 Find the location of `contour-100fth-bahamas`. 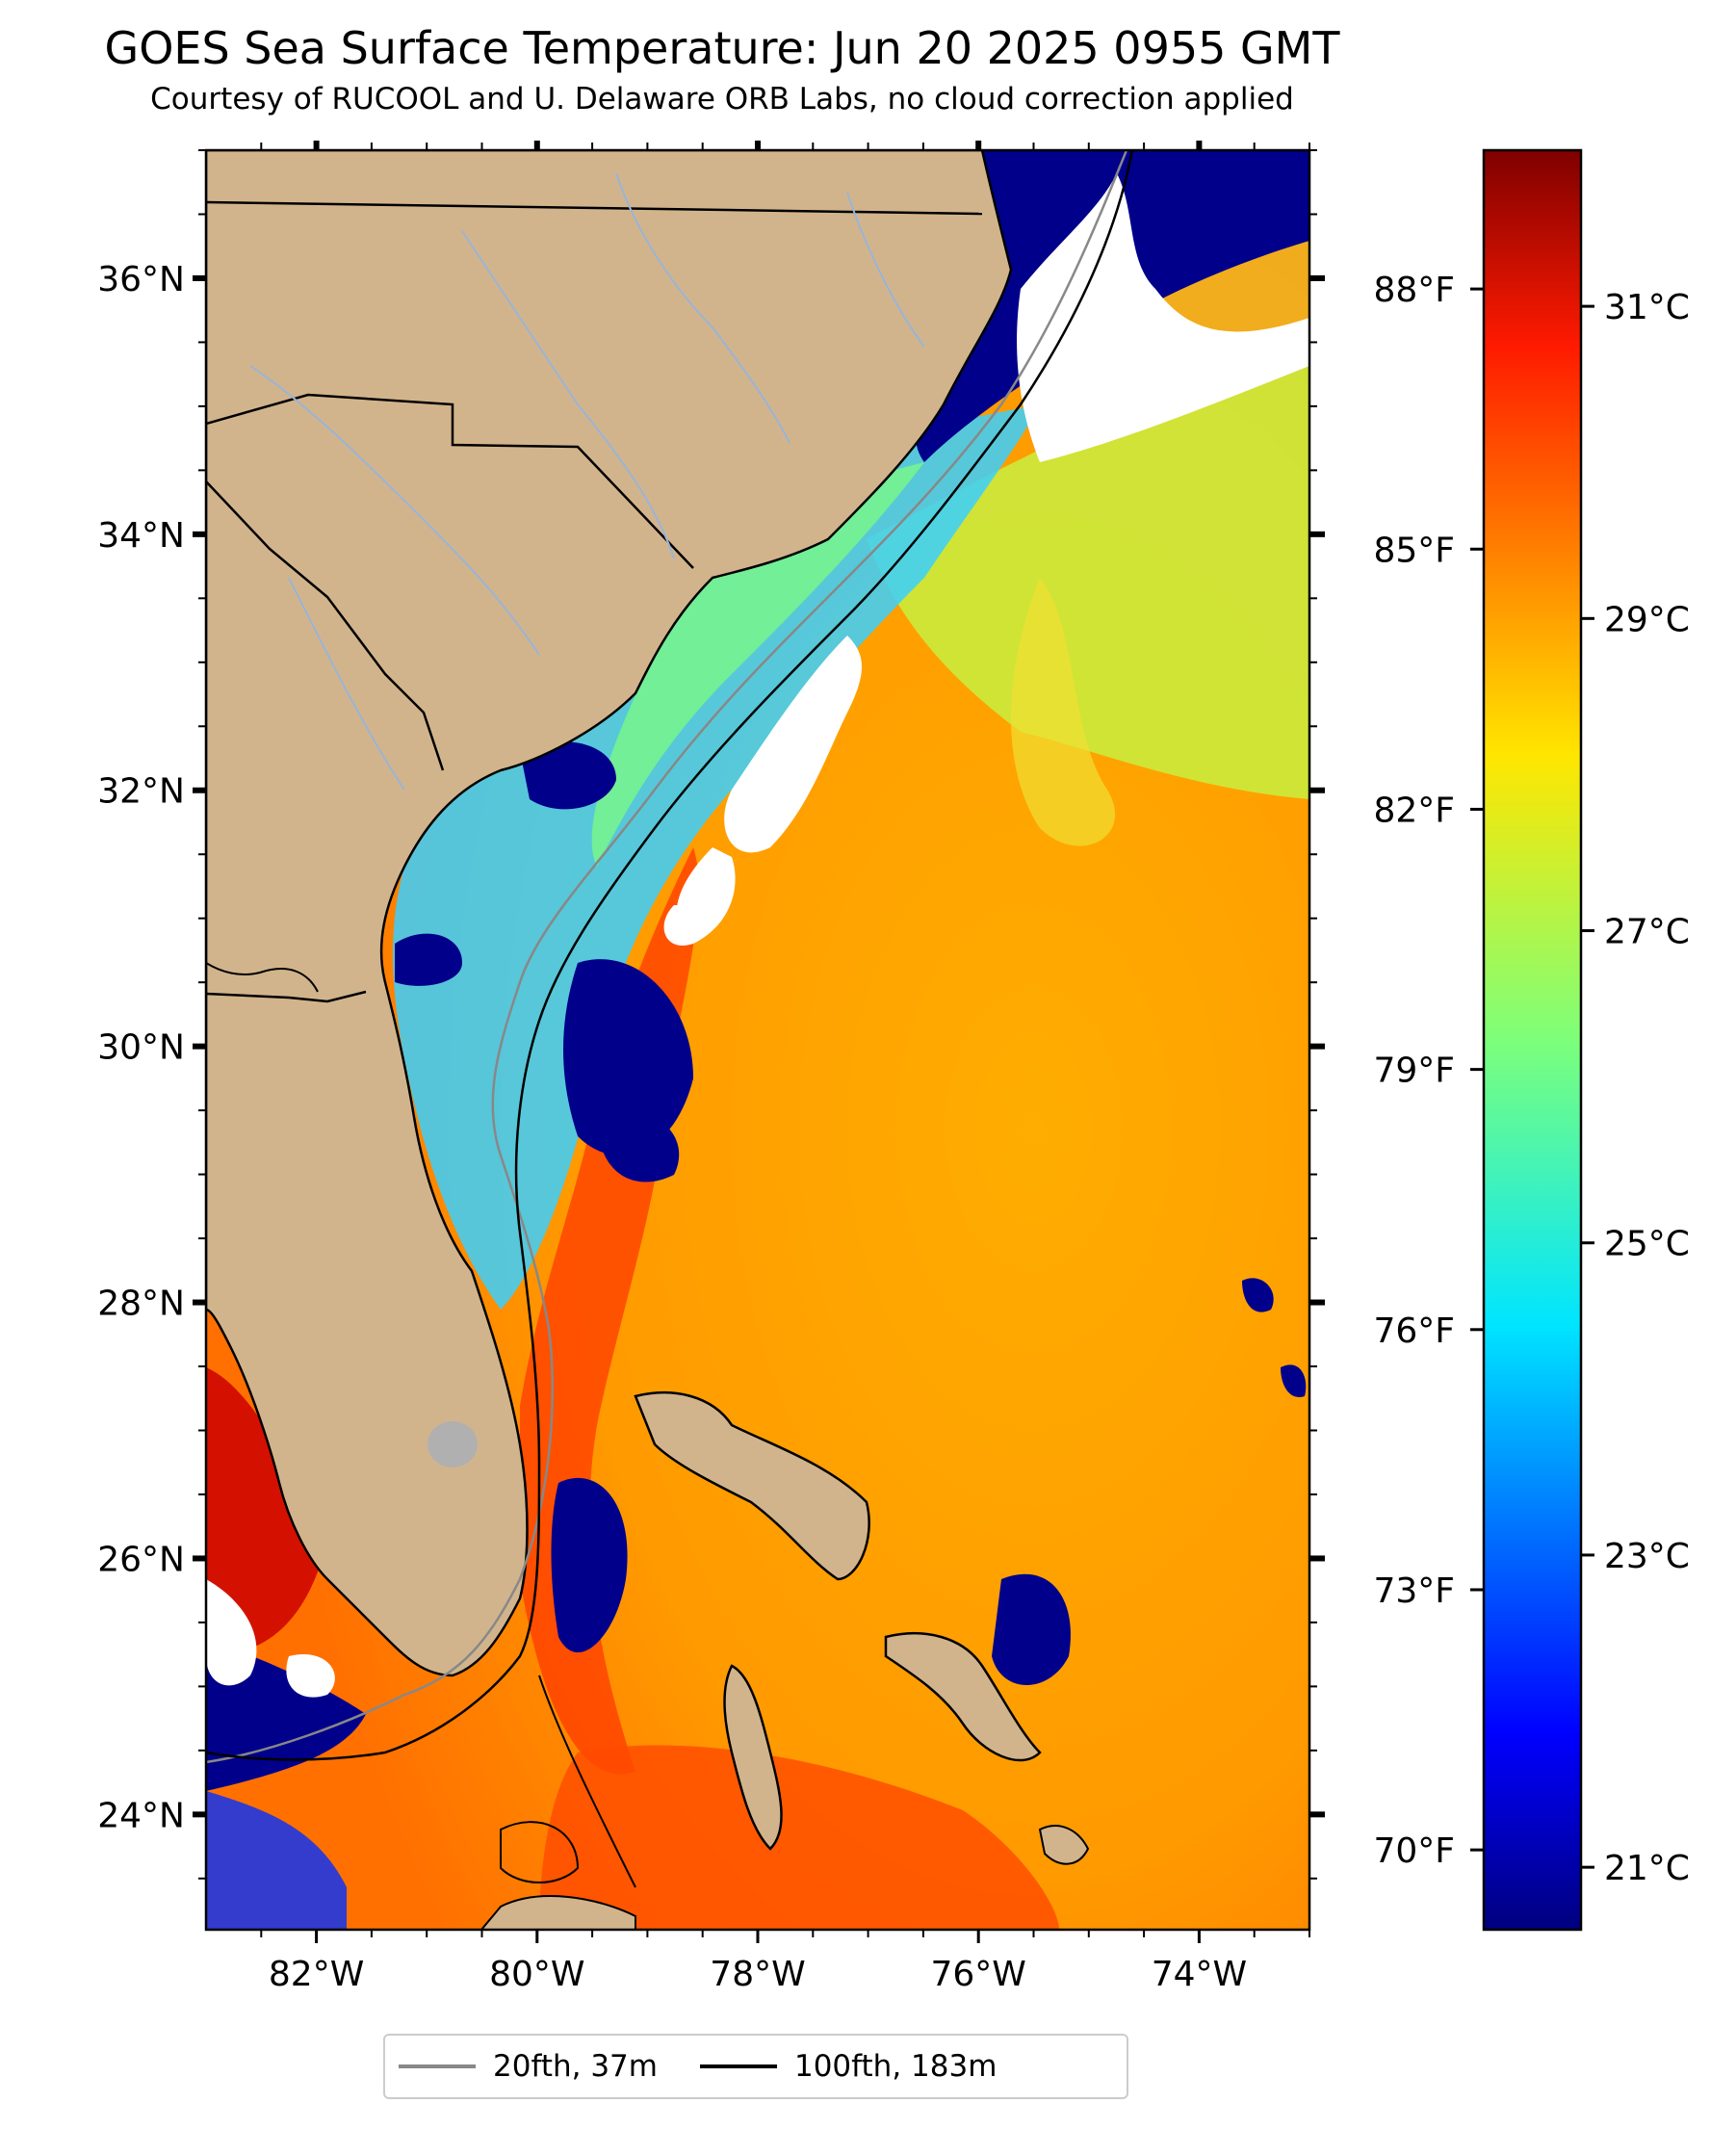

contour-100fth-bahamas is located at coordinates (587, 1781).